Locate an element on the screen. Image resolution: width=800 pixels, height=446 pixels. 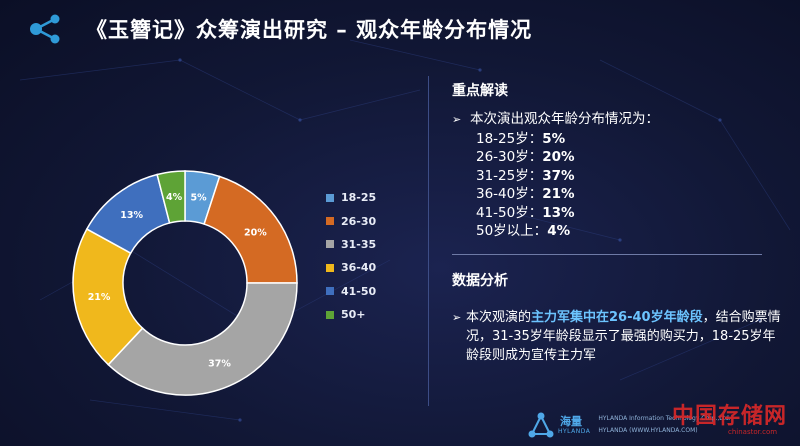
legend-label: 18-25 is located at coordinates (359, 198).